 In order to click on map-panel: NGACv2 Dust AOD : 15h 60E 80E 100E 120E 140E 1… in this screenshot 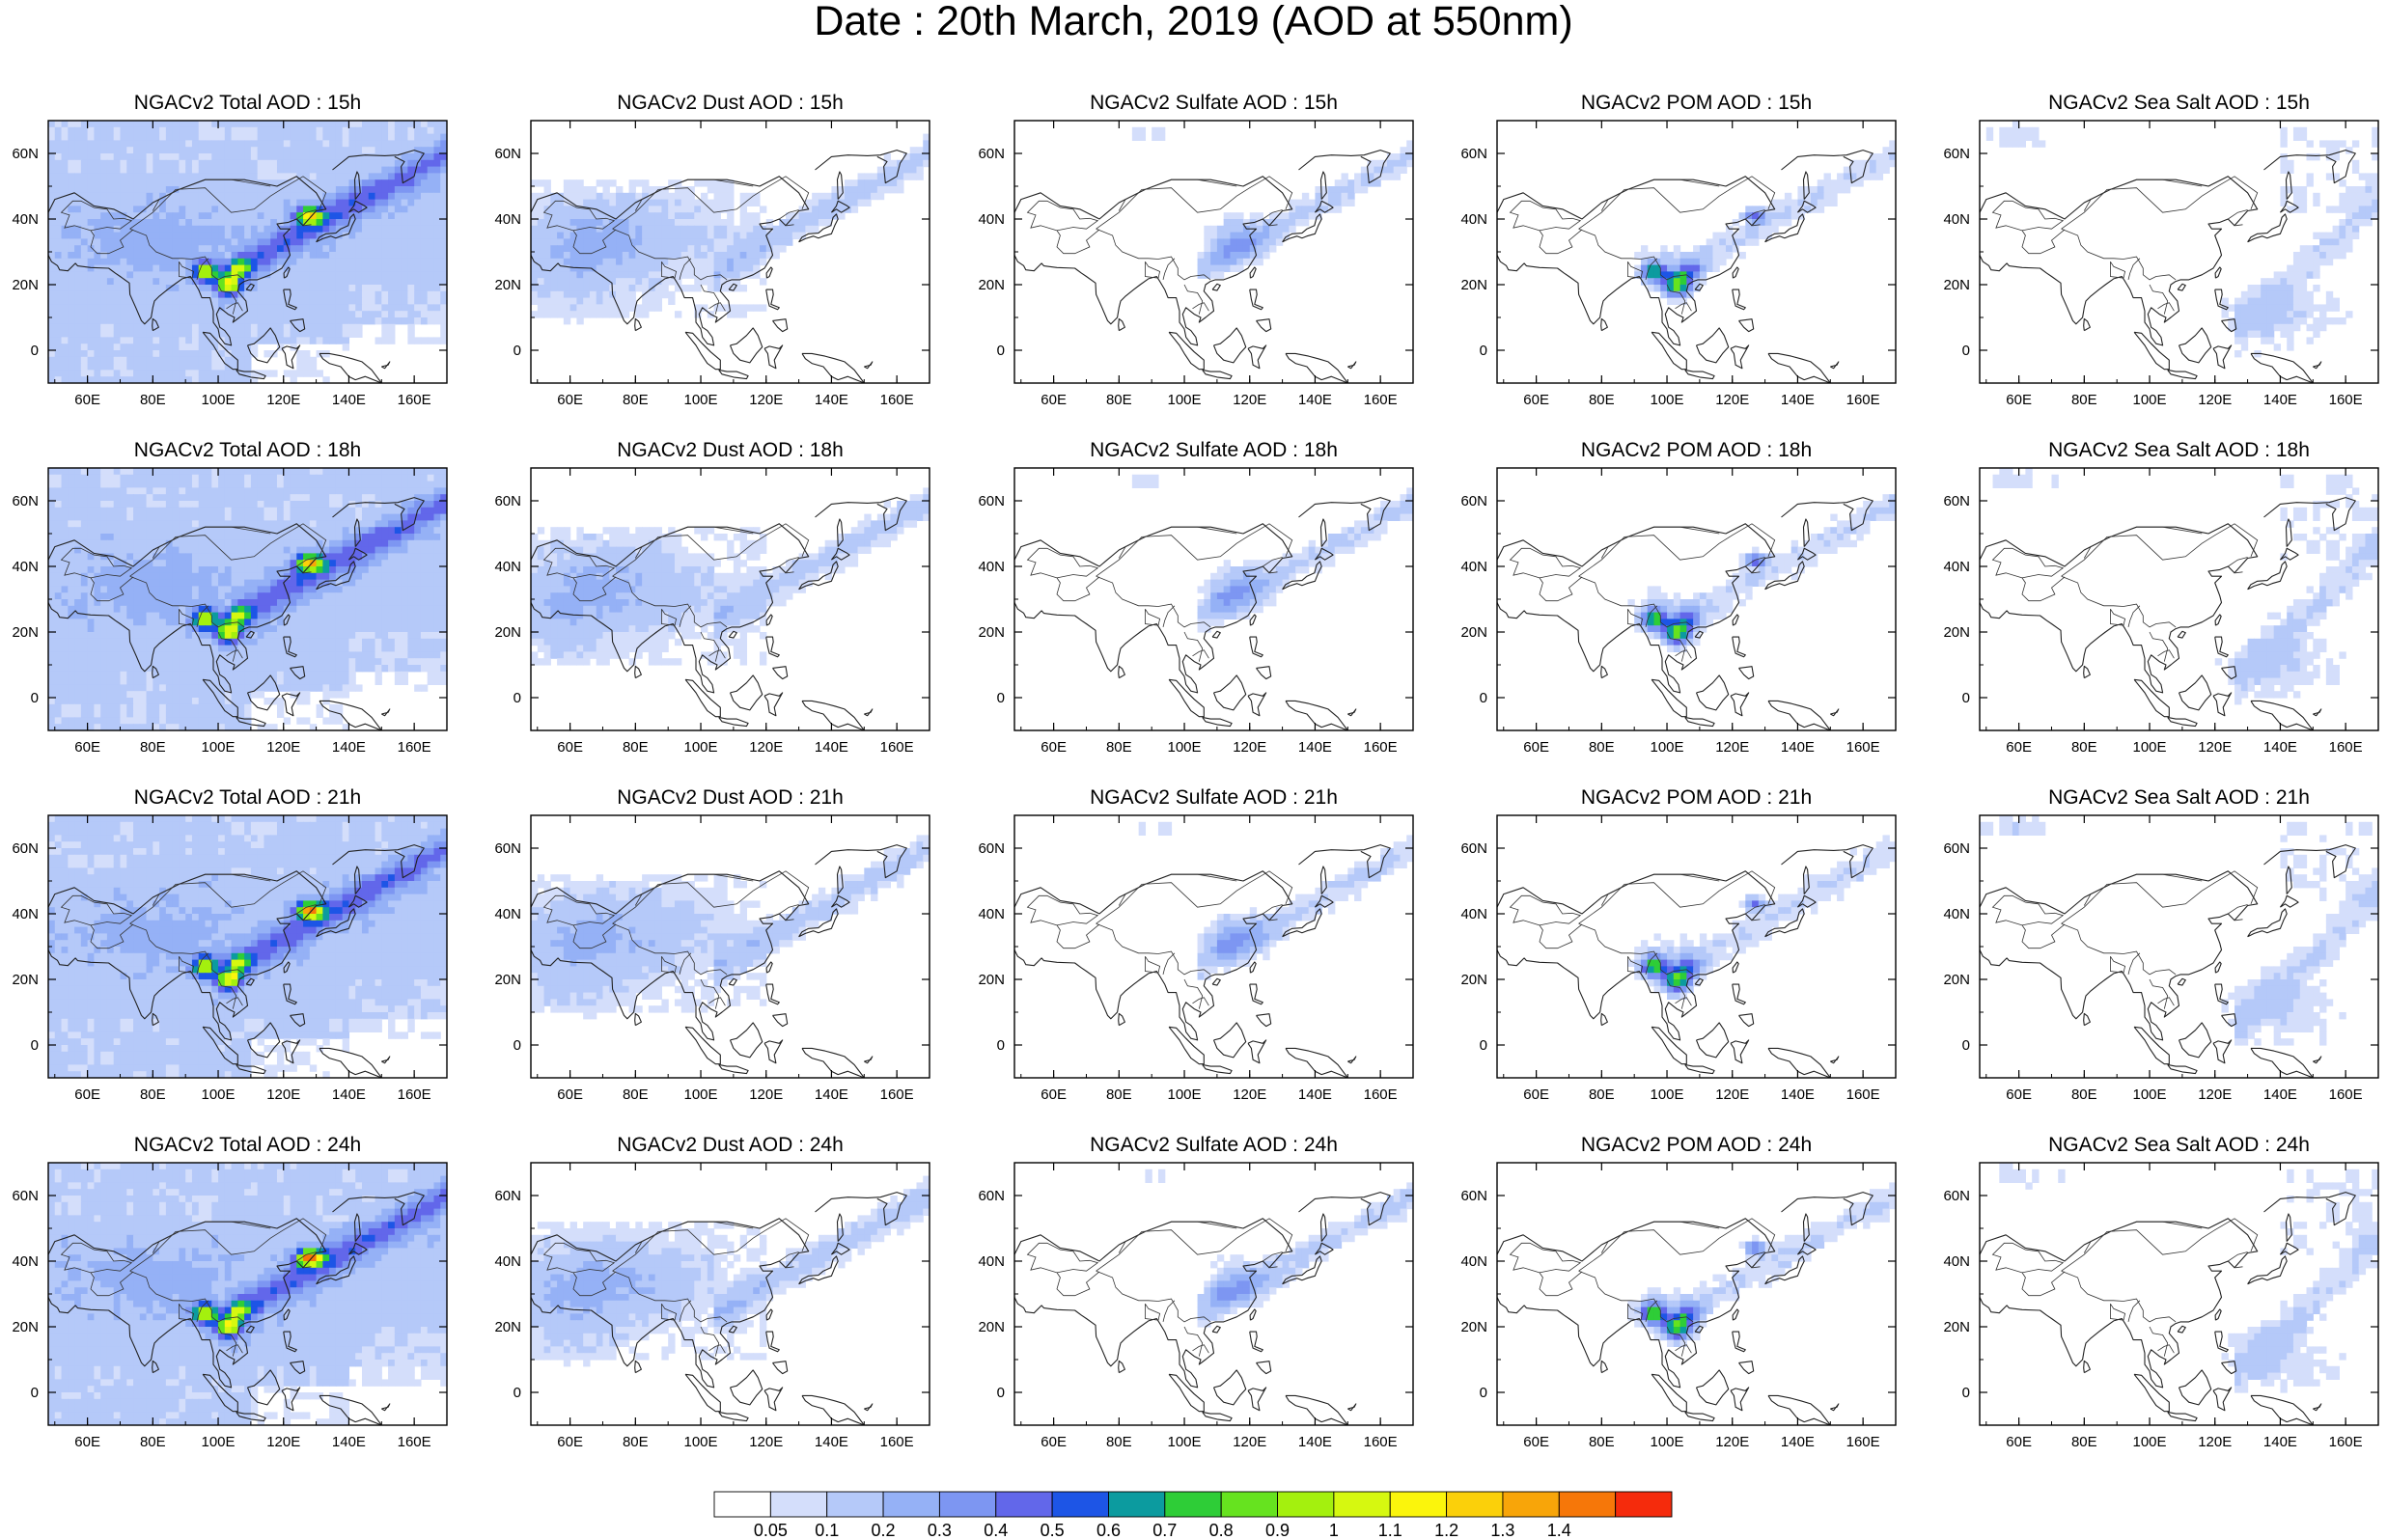, I will do `click(712, 250)`.